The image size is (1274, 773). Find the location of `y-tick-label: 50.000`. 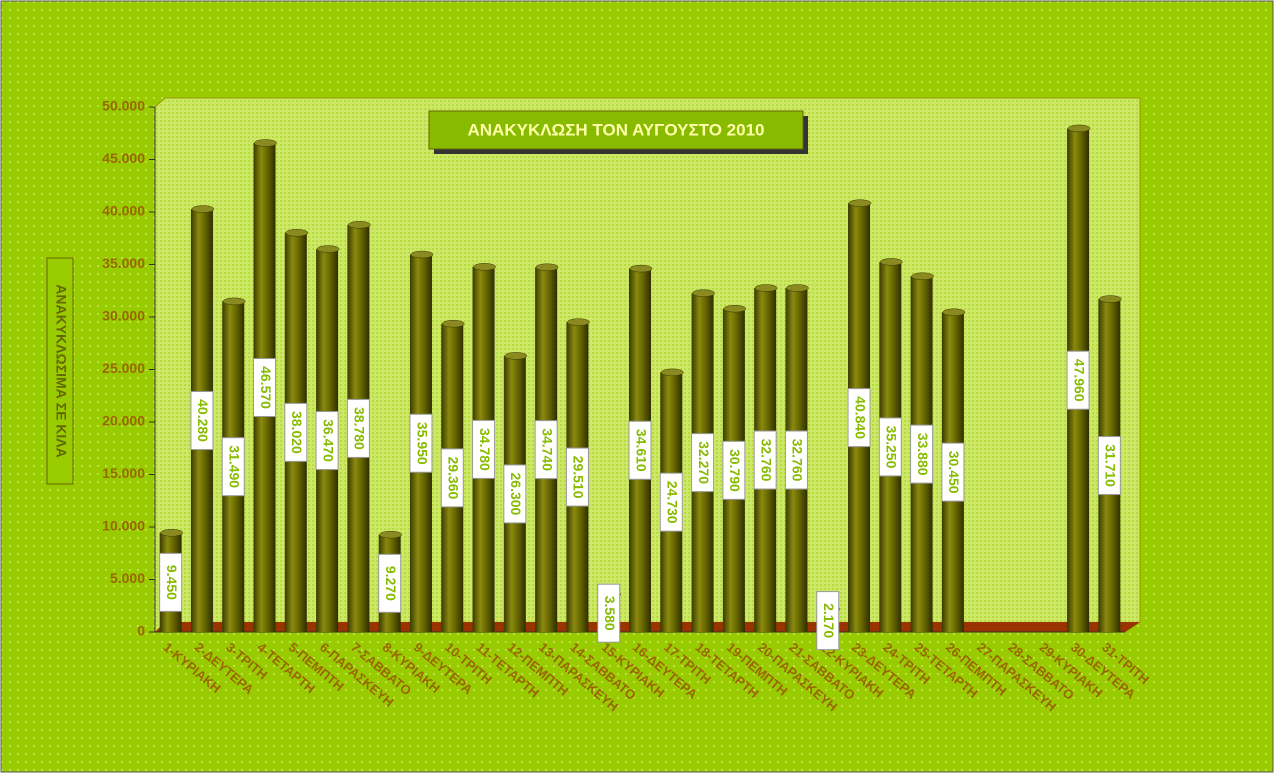

y-tick-label: 50.000 is located at coordinates (123, 106).